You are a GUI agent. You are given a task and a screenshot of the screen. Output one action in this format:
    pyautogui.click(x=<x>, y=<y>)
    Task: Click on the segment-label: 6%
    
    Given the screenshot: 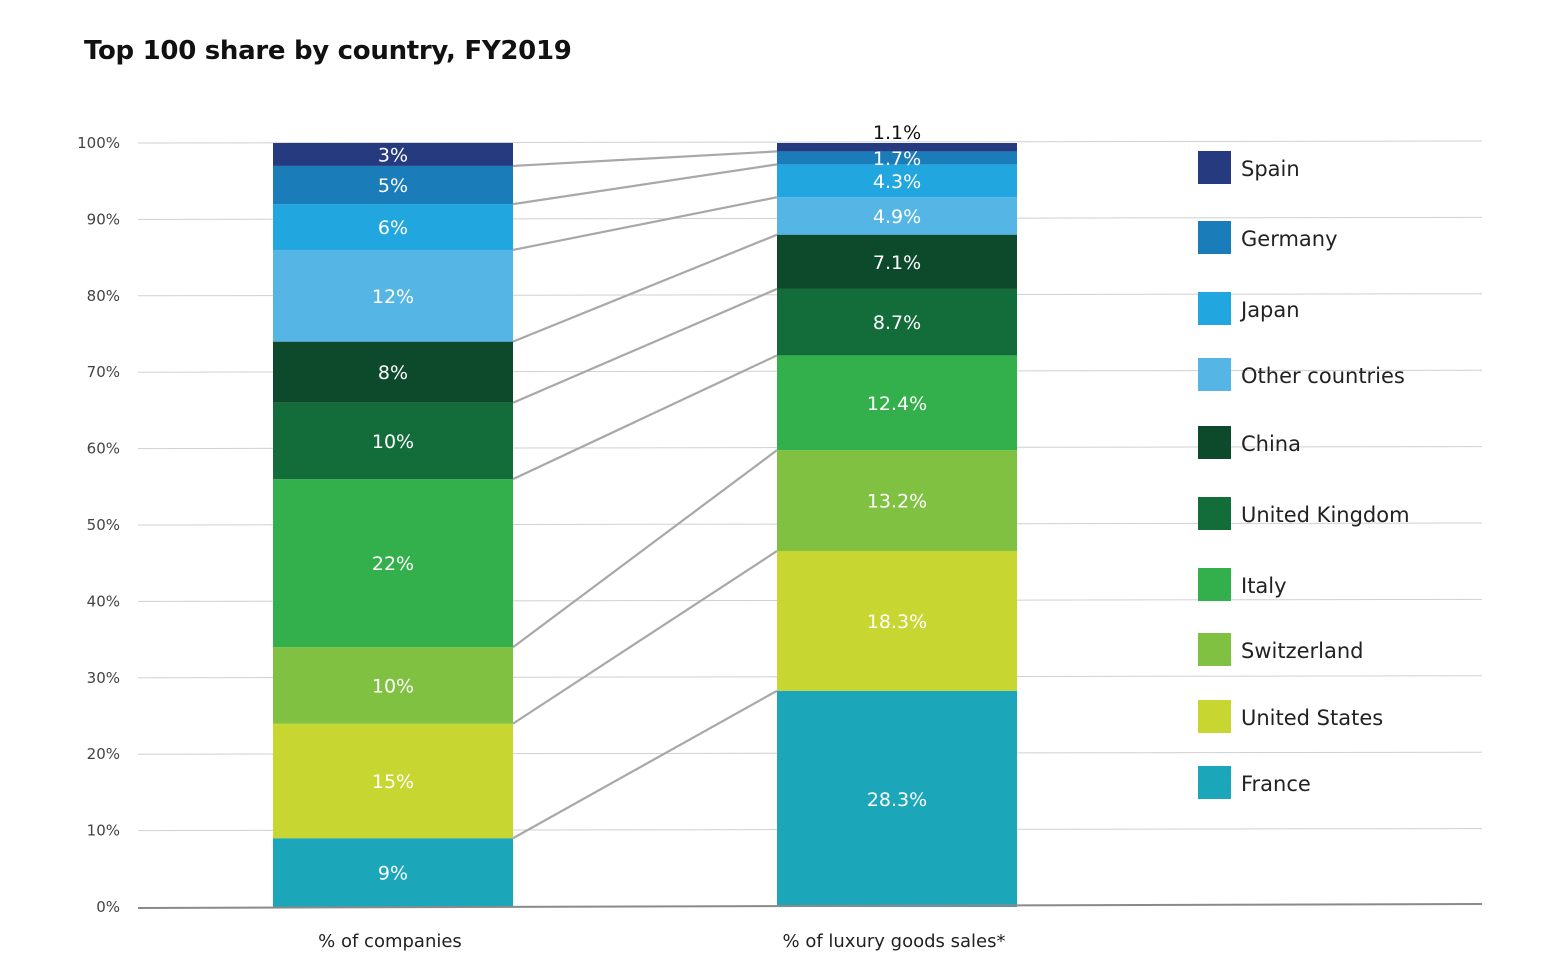 What is the action you would take?
    pyautogui.click(x=393, y=228)
    